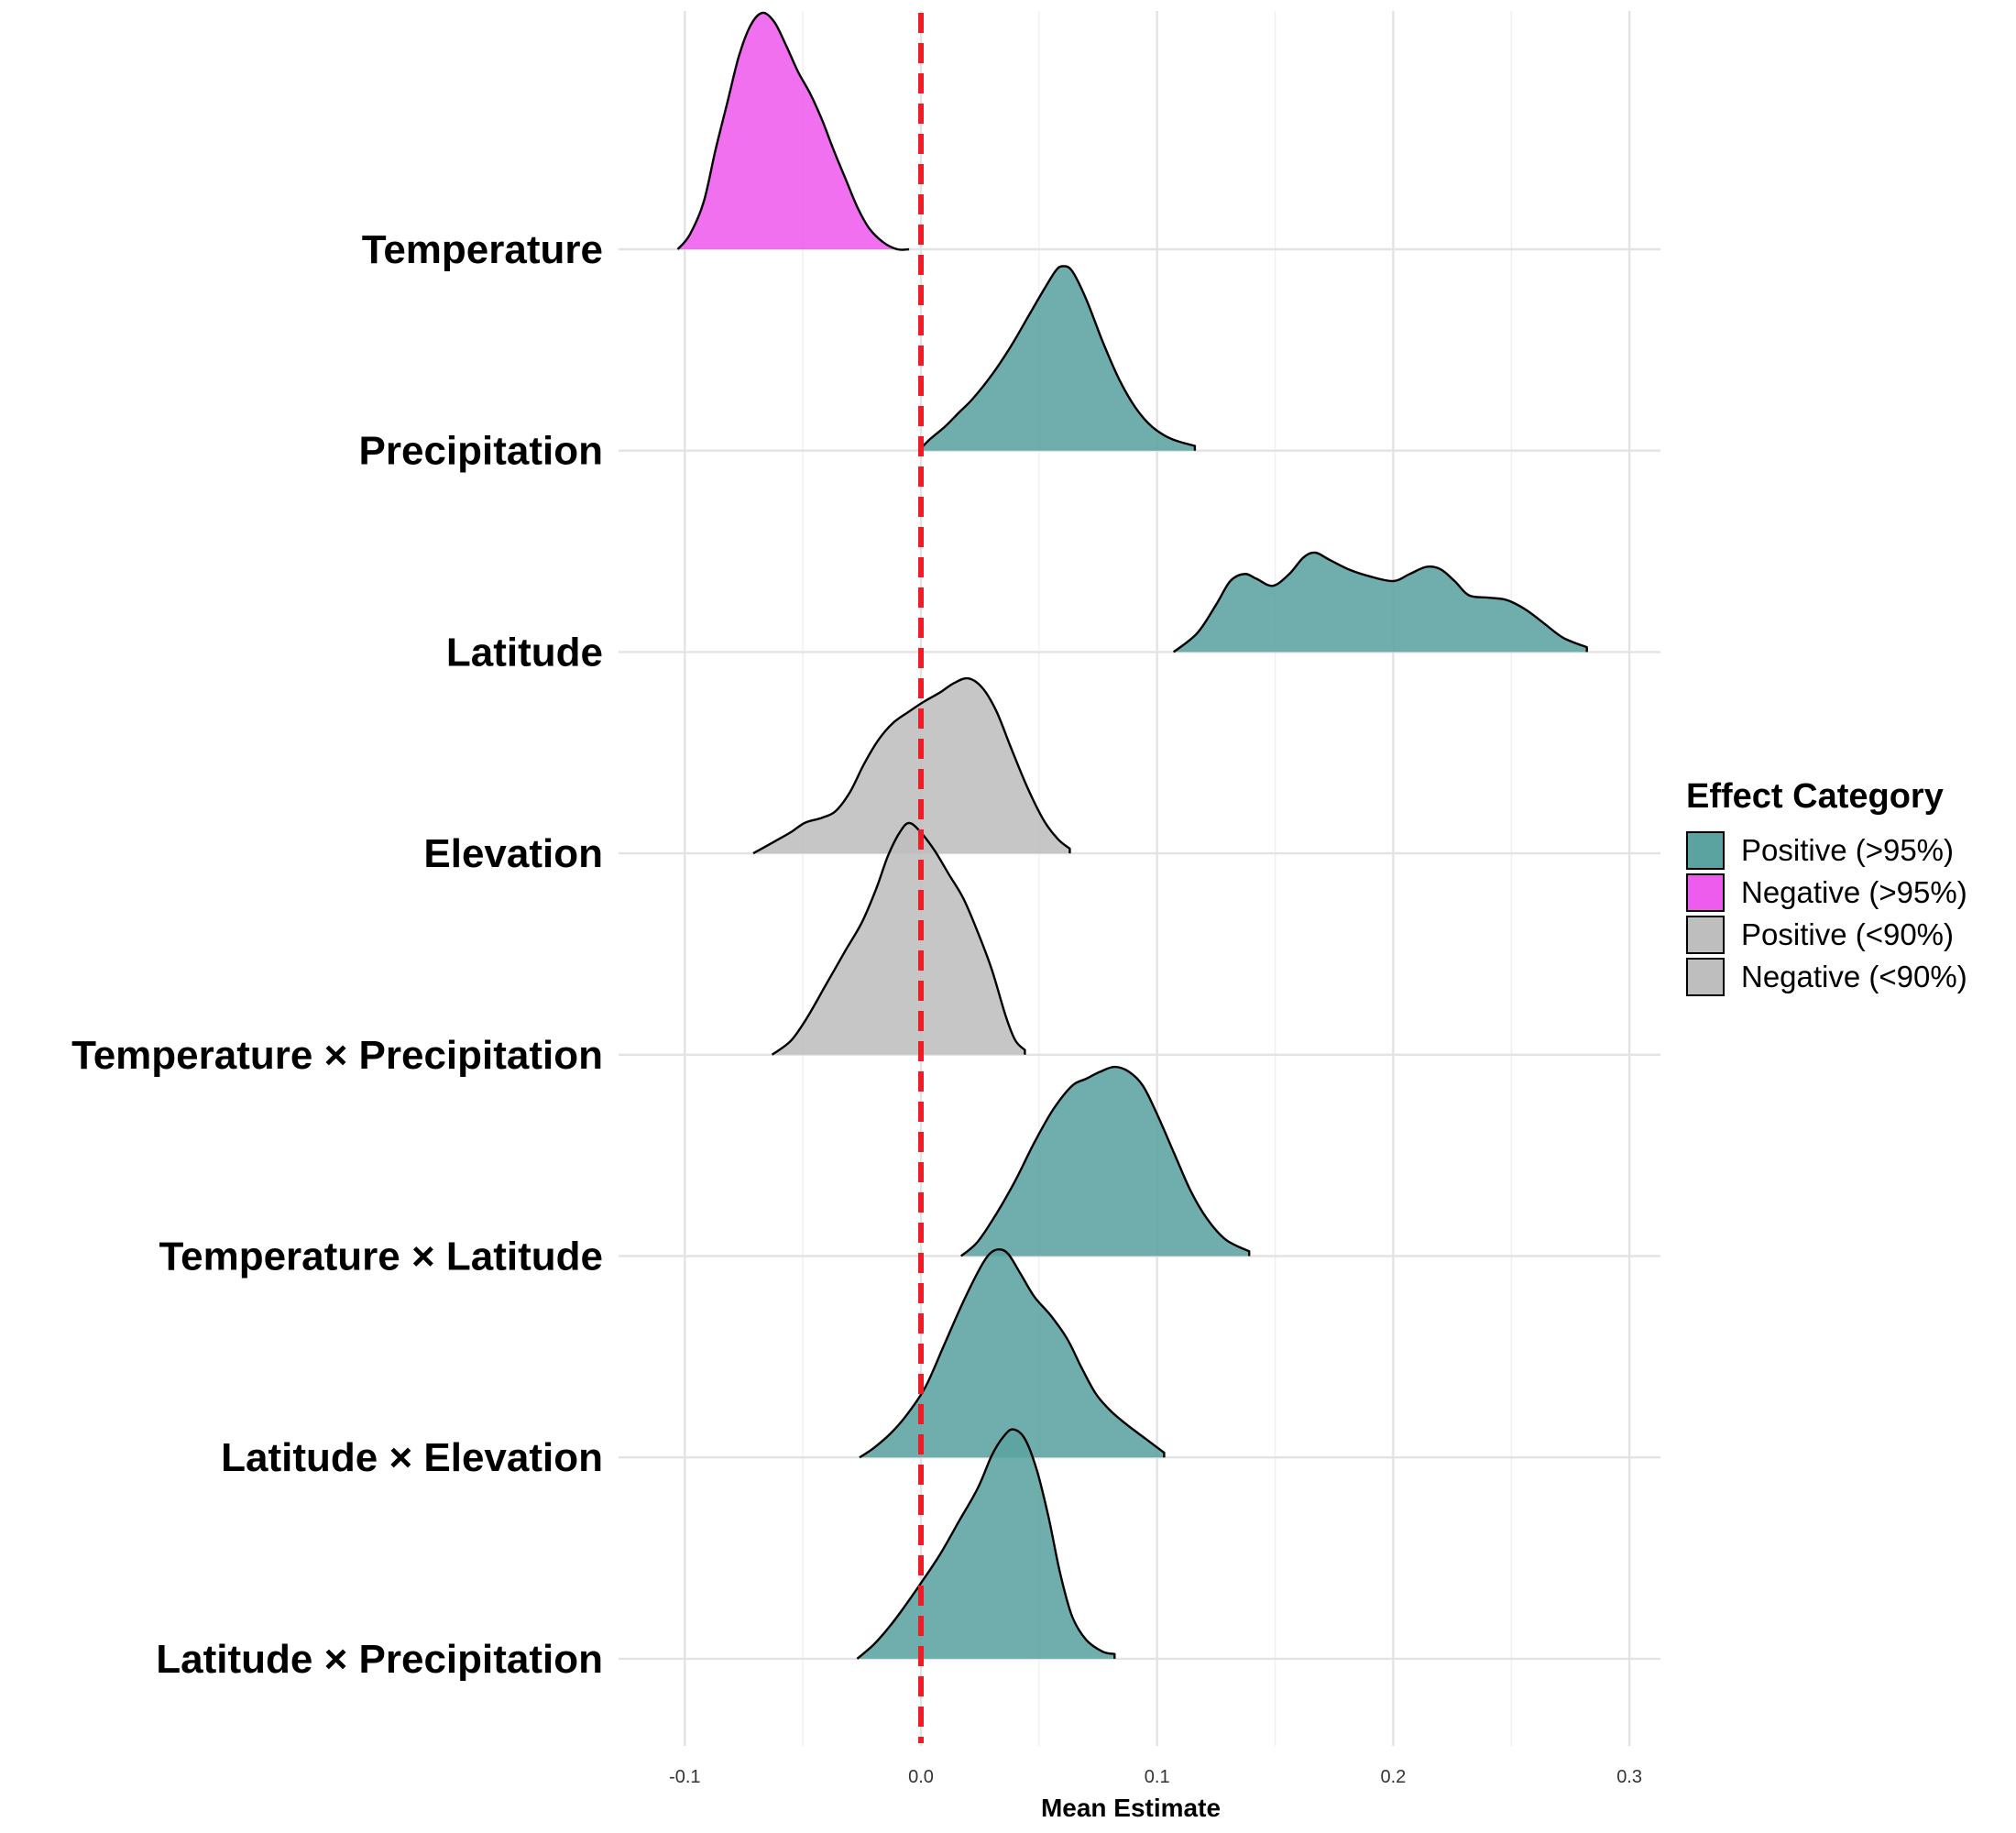 Image resolution: width=2016 pixels, height=1833 pixels. I want to click on x-tick-label: 0.3, so click(1629, 1777).